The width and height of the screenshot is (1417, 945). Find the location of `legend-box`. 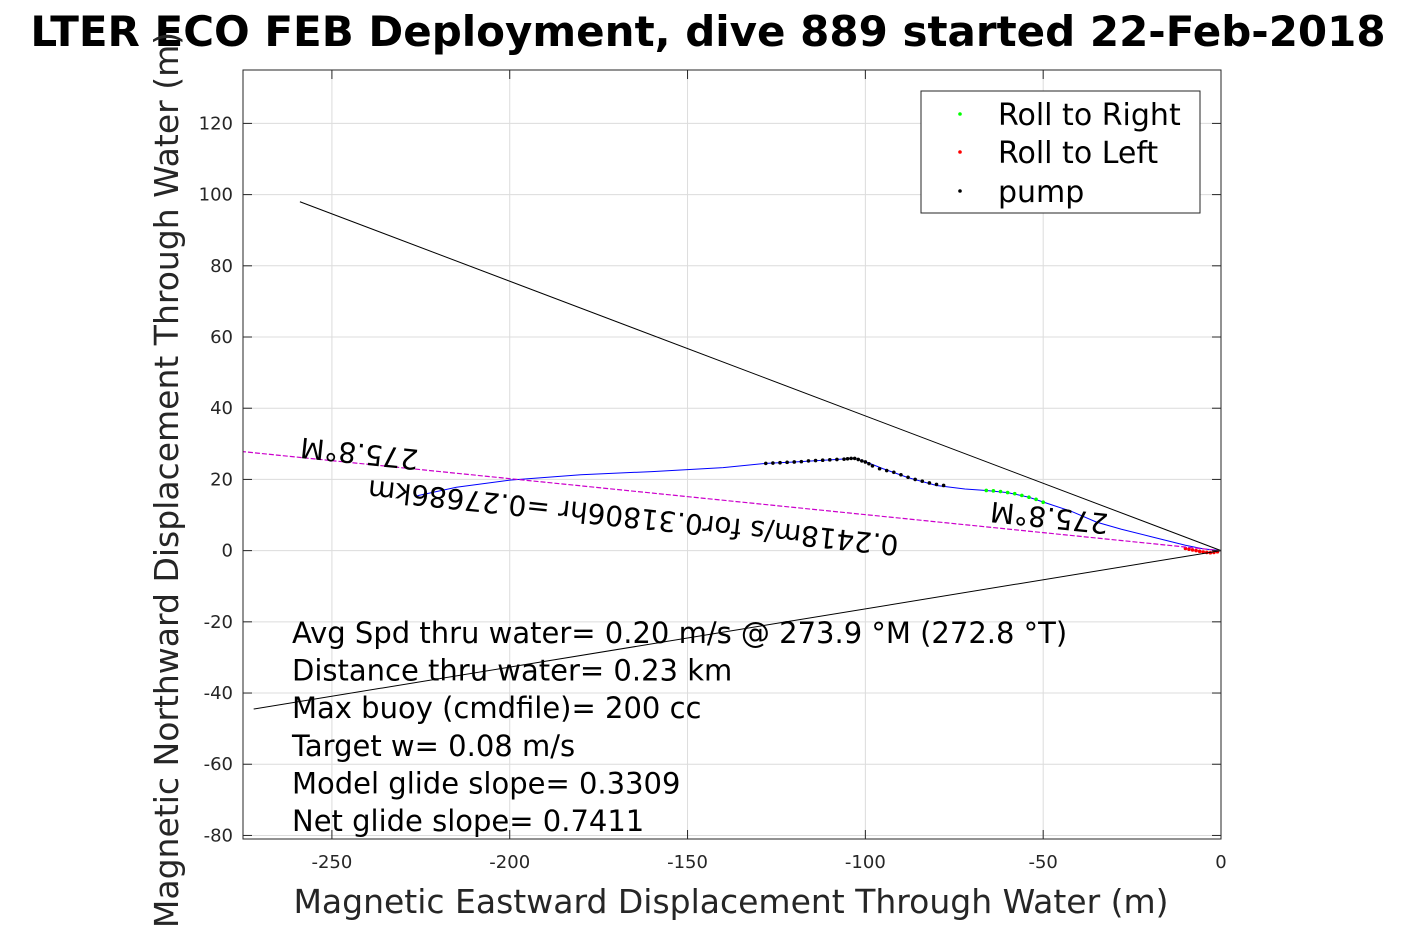

legend-box is located at coordinates (1060, 152).